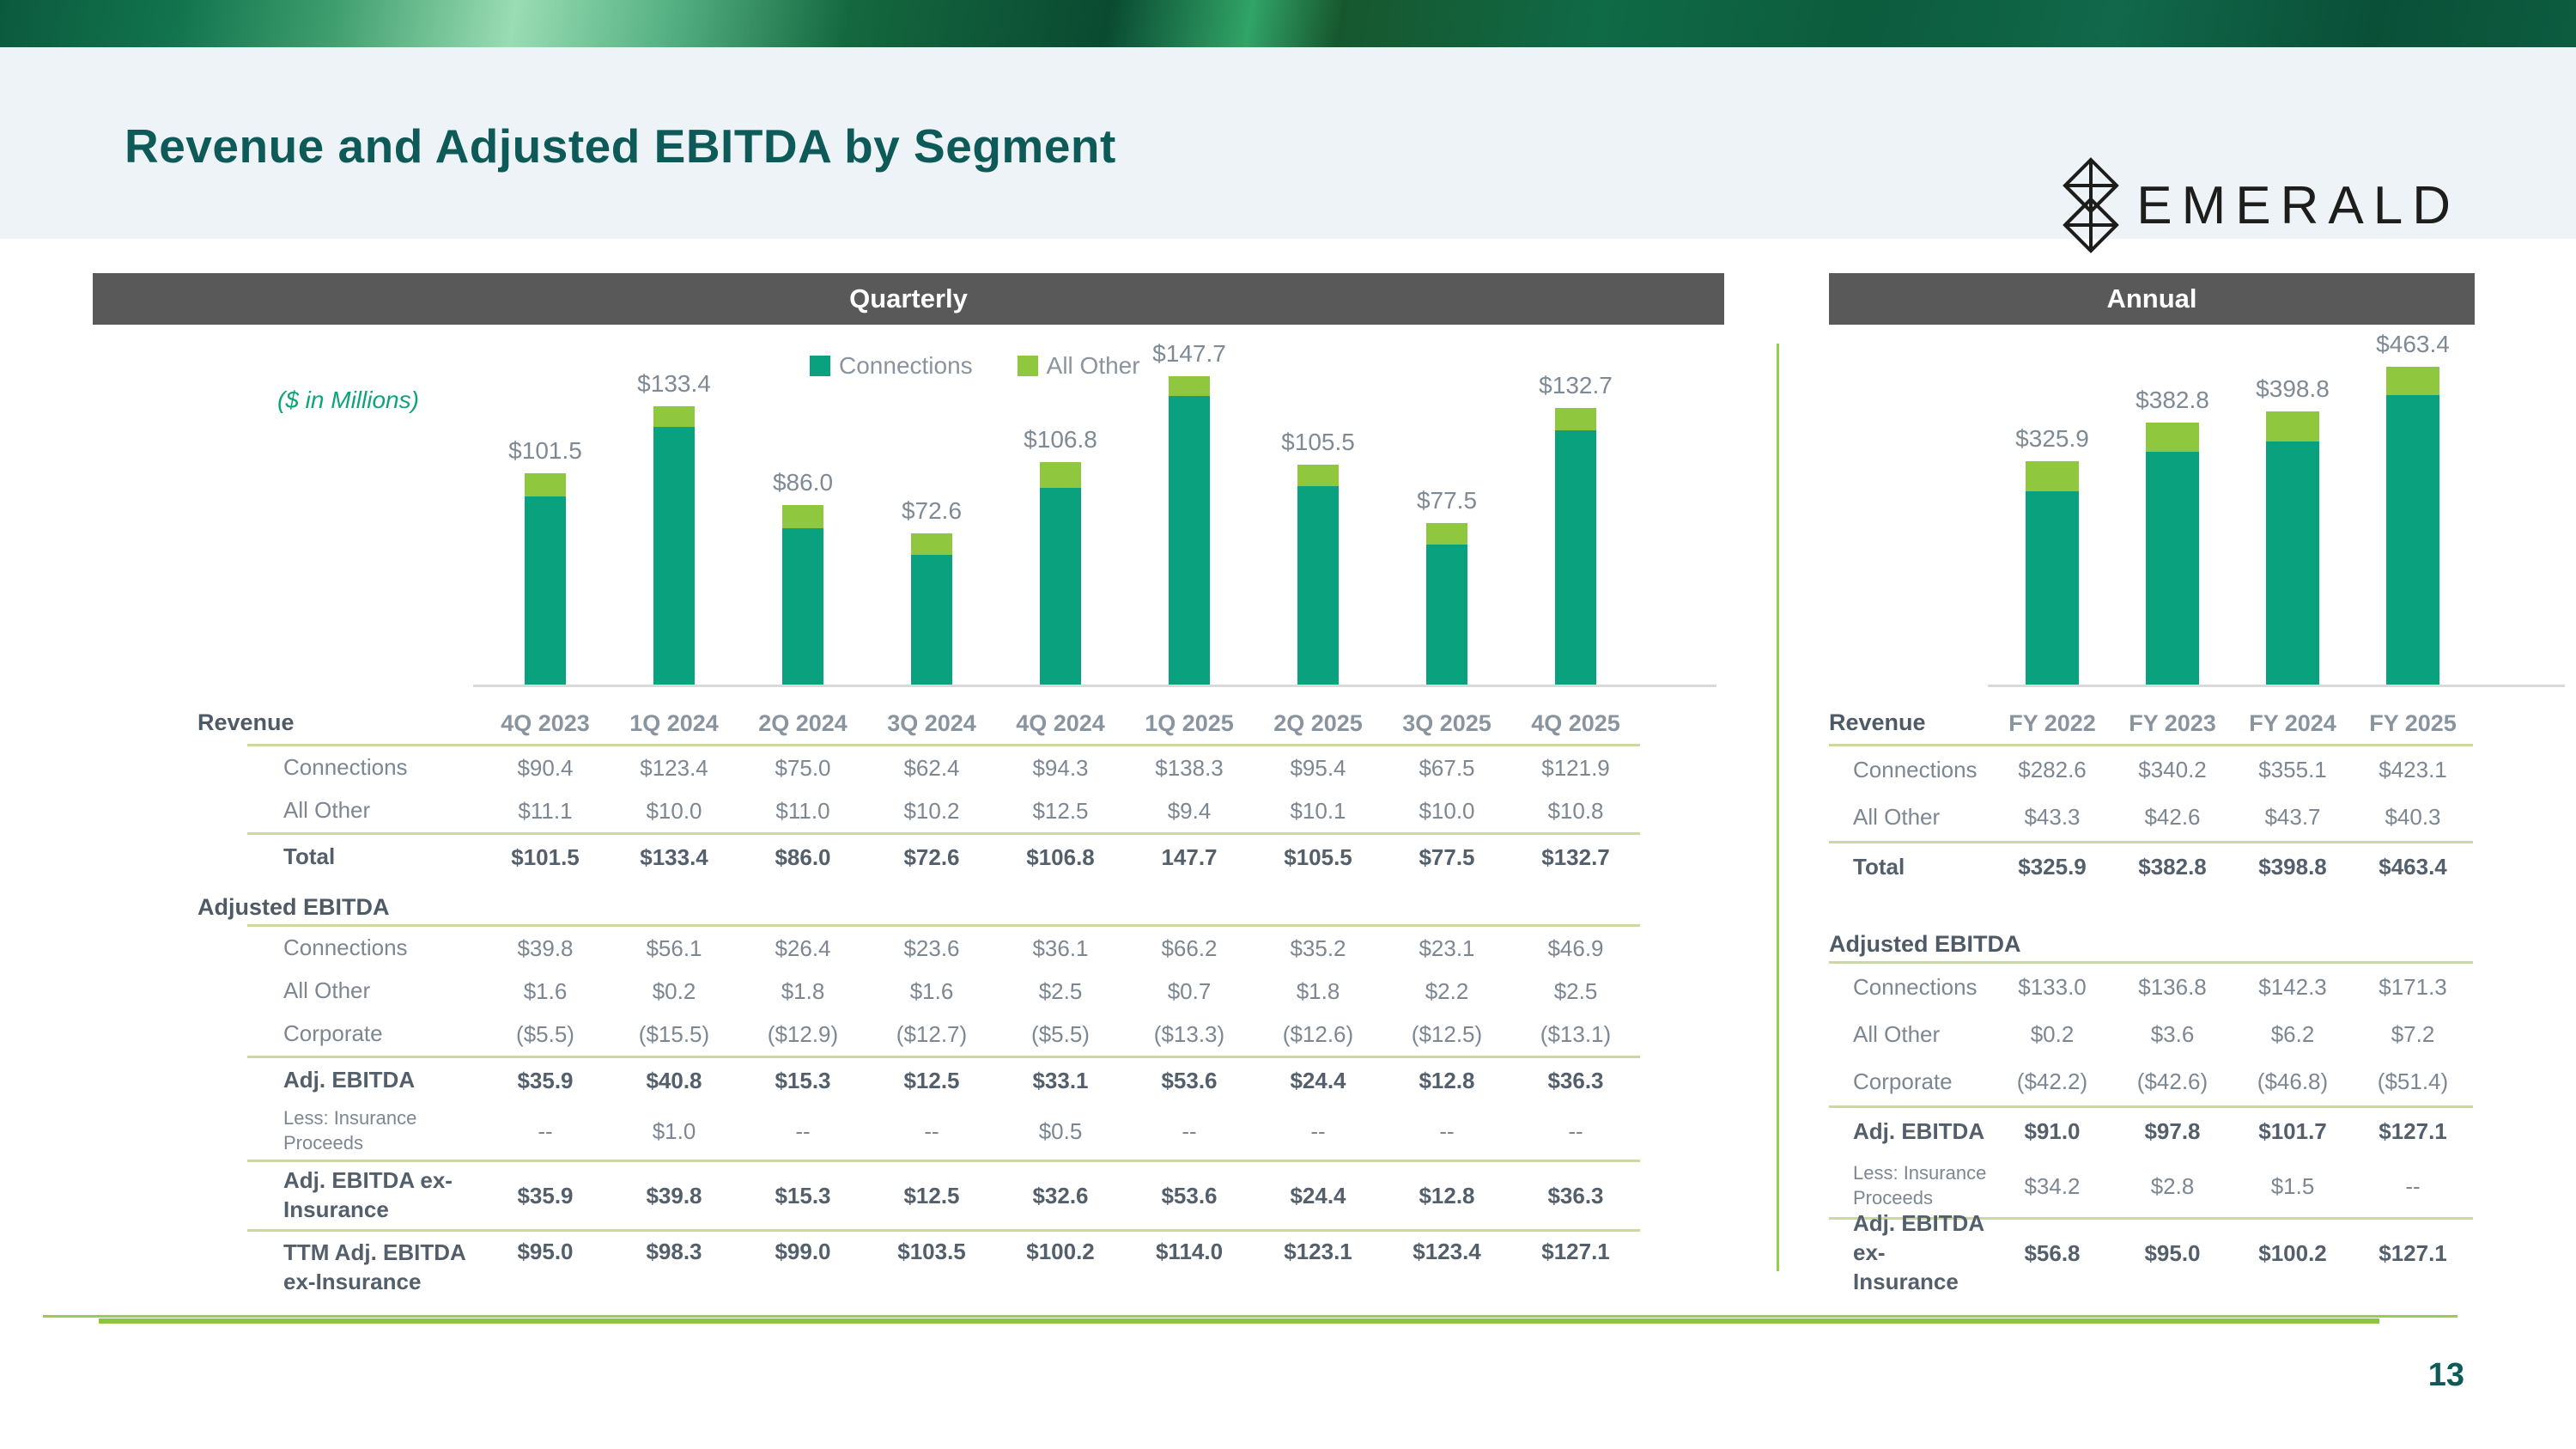 This screenshot has height=1449, width=2576. What do you see at coordinates (803, 1033) in the screenshot?
I see `table-cell: ($12.9)` at bounding box center [803, 1033].